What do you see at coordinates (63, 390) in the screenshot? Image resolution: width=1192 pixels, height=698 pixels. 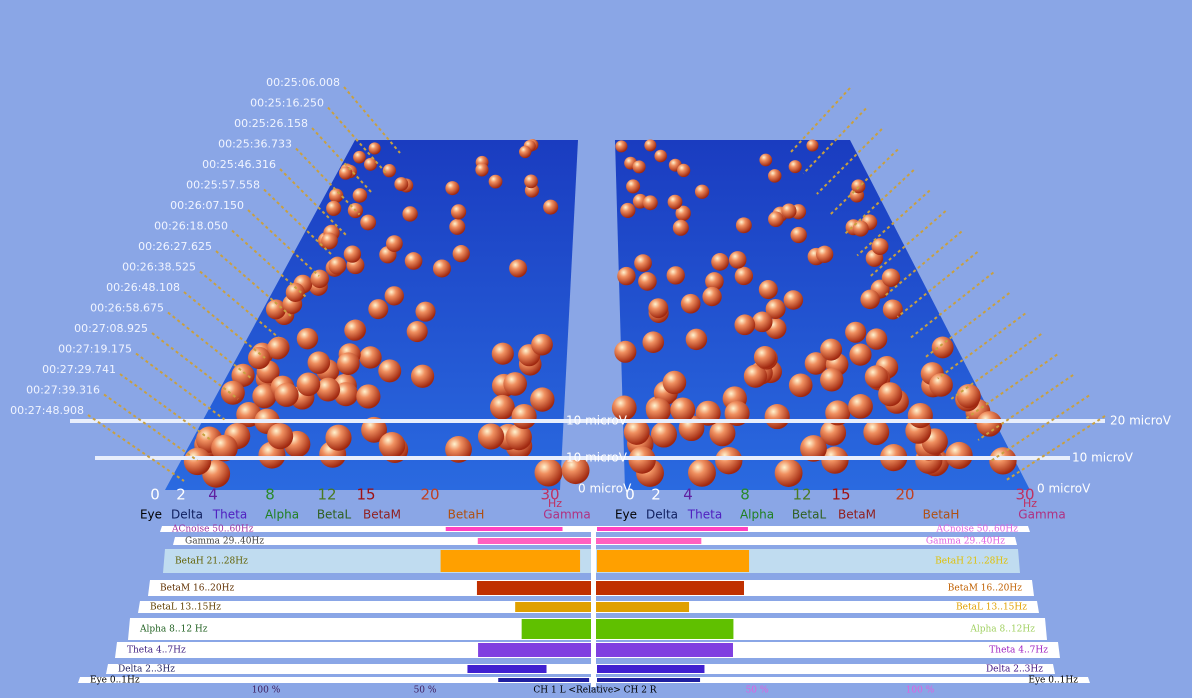 I see `timestamp: 00:27:39.316` at bounding box center [63, 390].